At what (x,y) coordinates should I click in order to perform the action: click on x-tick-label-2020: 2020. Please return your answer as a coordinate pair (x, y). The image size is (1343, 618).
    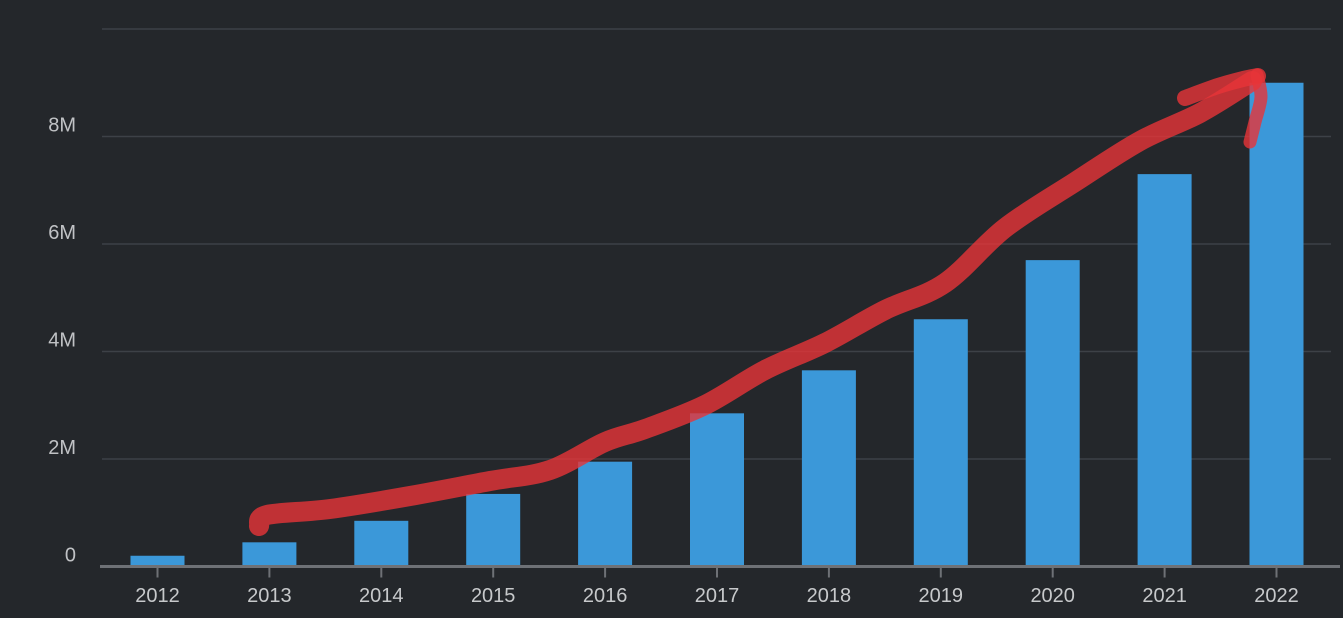
    Looking at the image, I should click on (1052, 596).